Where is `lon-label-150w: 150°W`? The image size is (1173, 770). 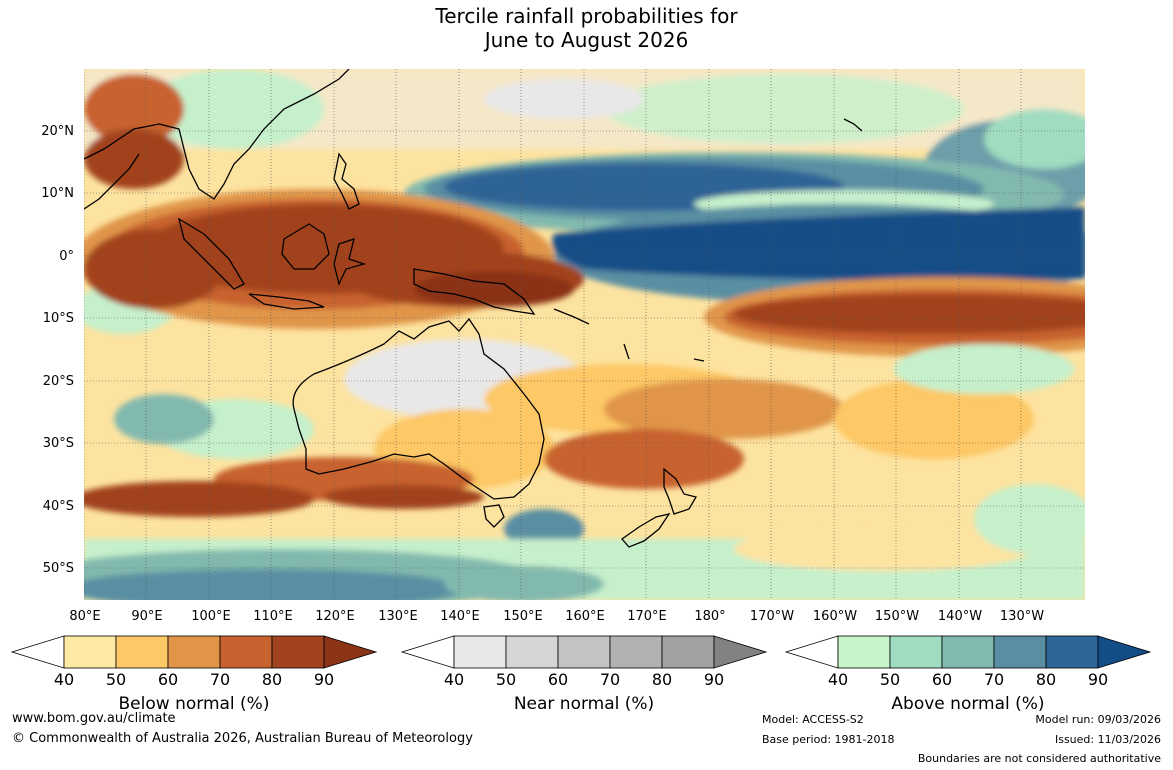 lon-label-150w: 150°W is located at coordinates (897, 616).